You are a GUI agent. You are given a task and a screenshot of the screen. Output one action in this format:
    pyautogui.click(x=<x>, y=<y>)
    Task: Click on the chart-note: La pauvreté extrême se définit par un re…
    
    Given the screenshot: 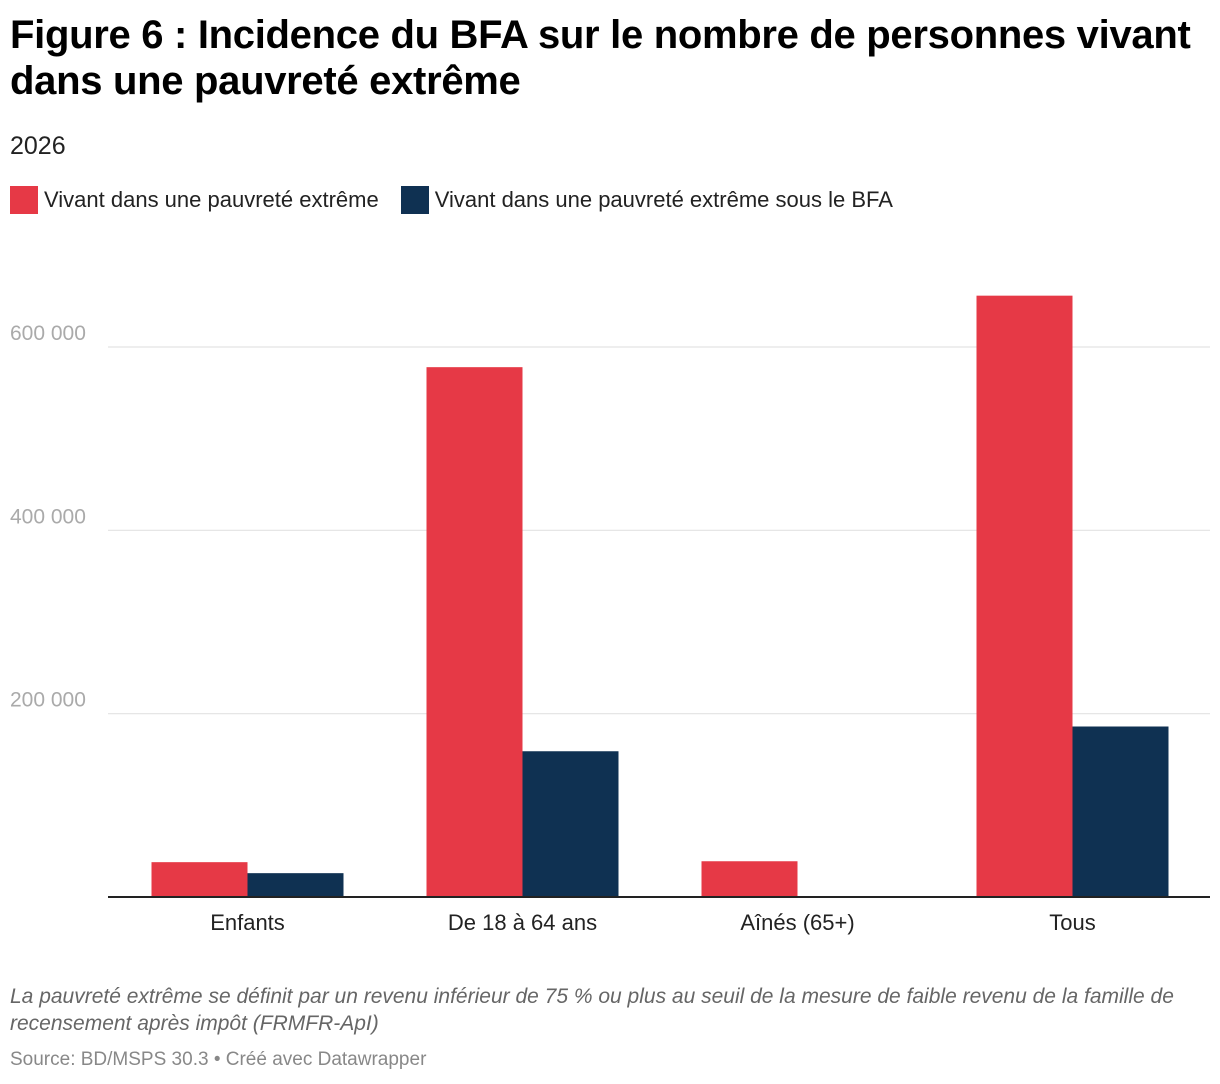 What is the action you would take?
    pyautogui.click(x=592, y=1010)
    